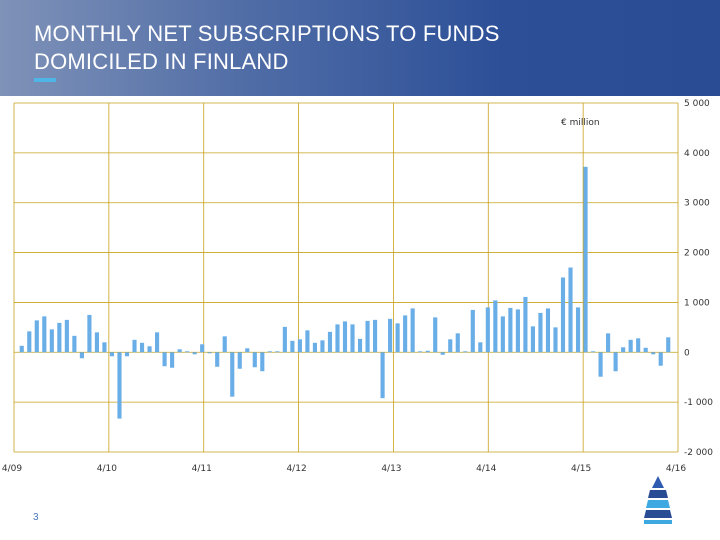 The image size is (720, 540). I want to click on x-tick-label: 4/15, so click(581, 469).